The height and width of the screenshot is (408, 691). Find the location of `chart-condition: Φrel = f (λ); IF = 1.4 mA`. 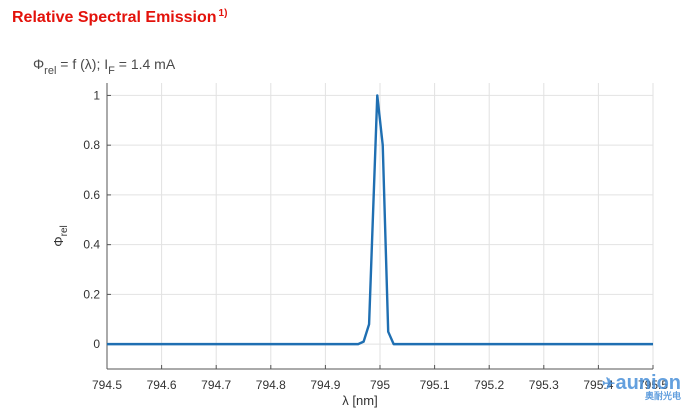

chart-condition: Φrel = f (λ); IF = 1.4 mA is located at coordinates (104, 66).